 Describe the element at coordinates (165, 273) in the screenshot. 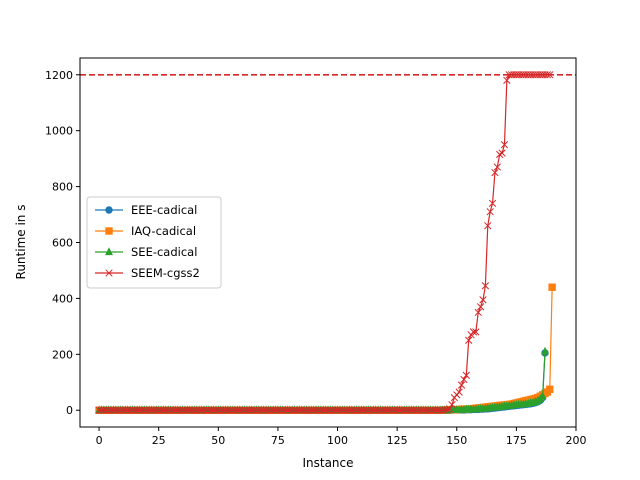

I see `legend-label: SEEM-cgss2` at that location.